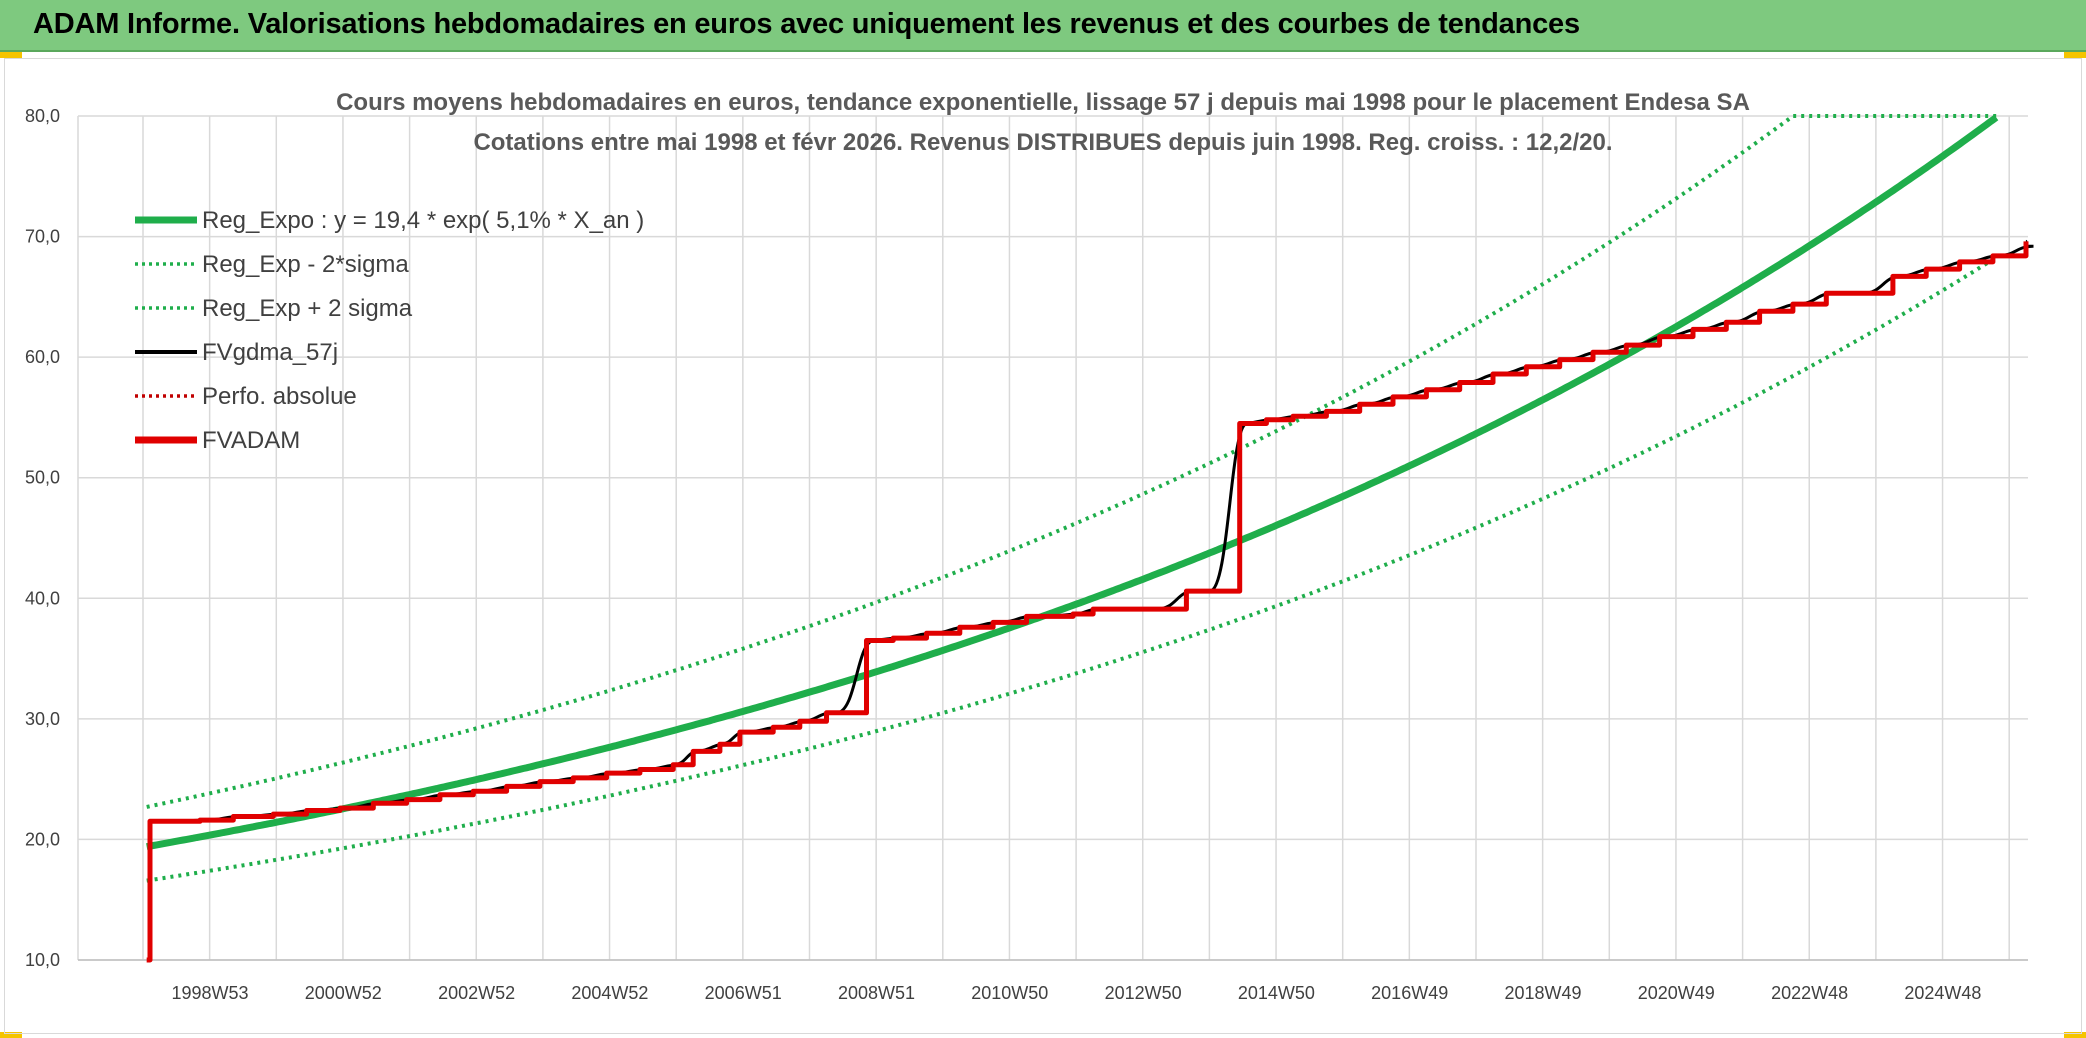  I want to click on x-tick-label: 2020W49, so click(1676, 993).